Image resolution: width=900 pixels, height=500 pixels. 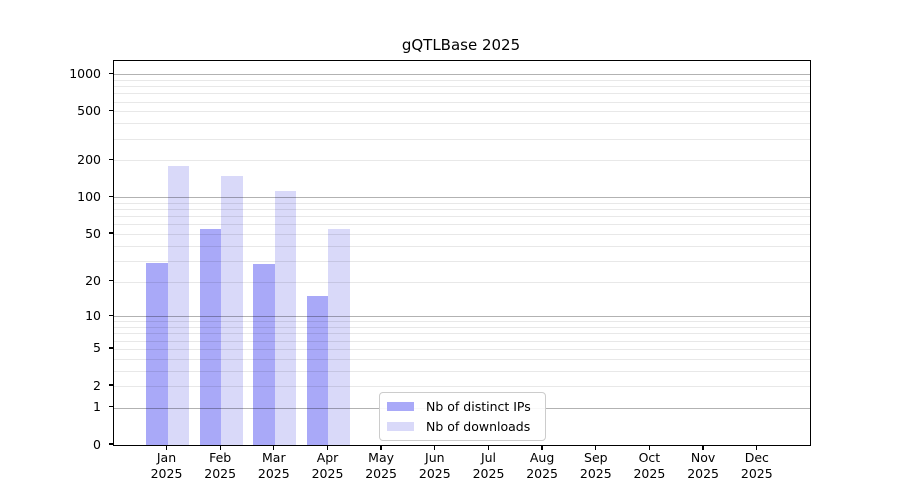 I want to click on y-tick-label: 500, so click(x=89, y=110).